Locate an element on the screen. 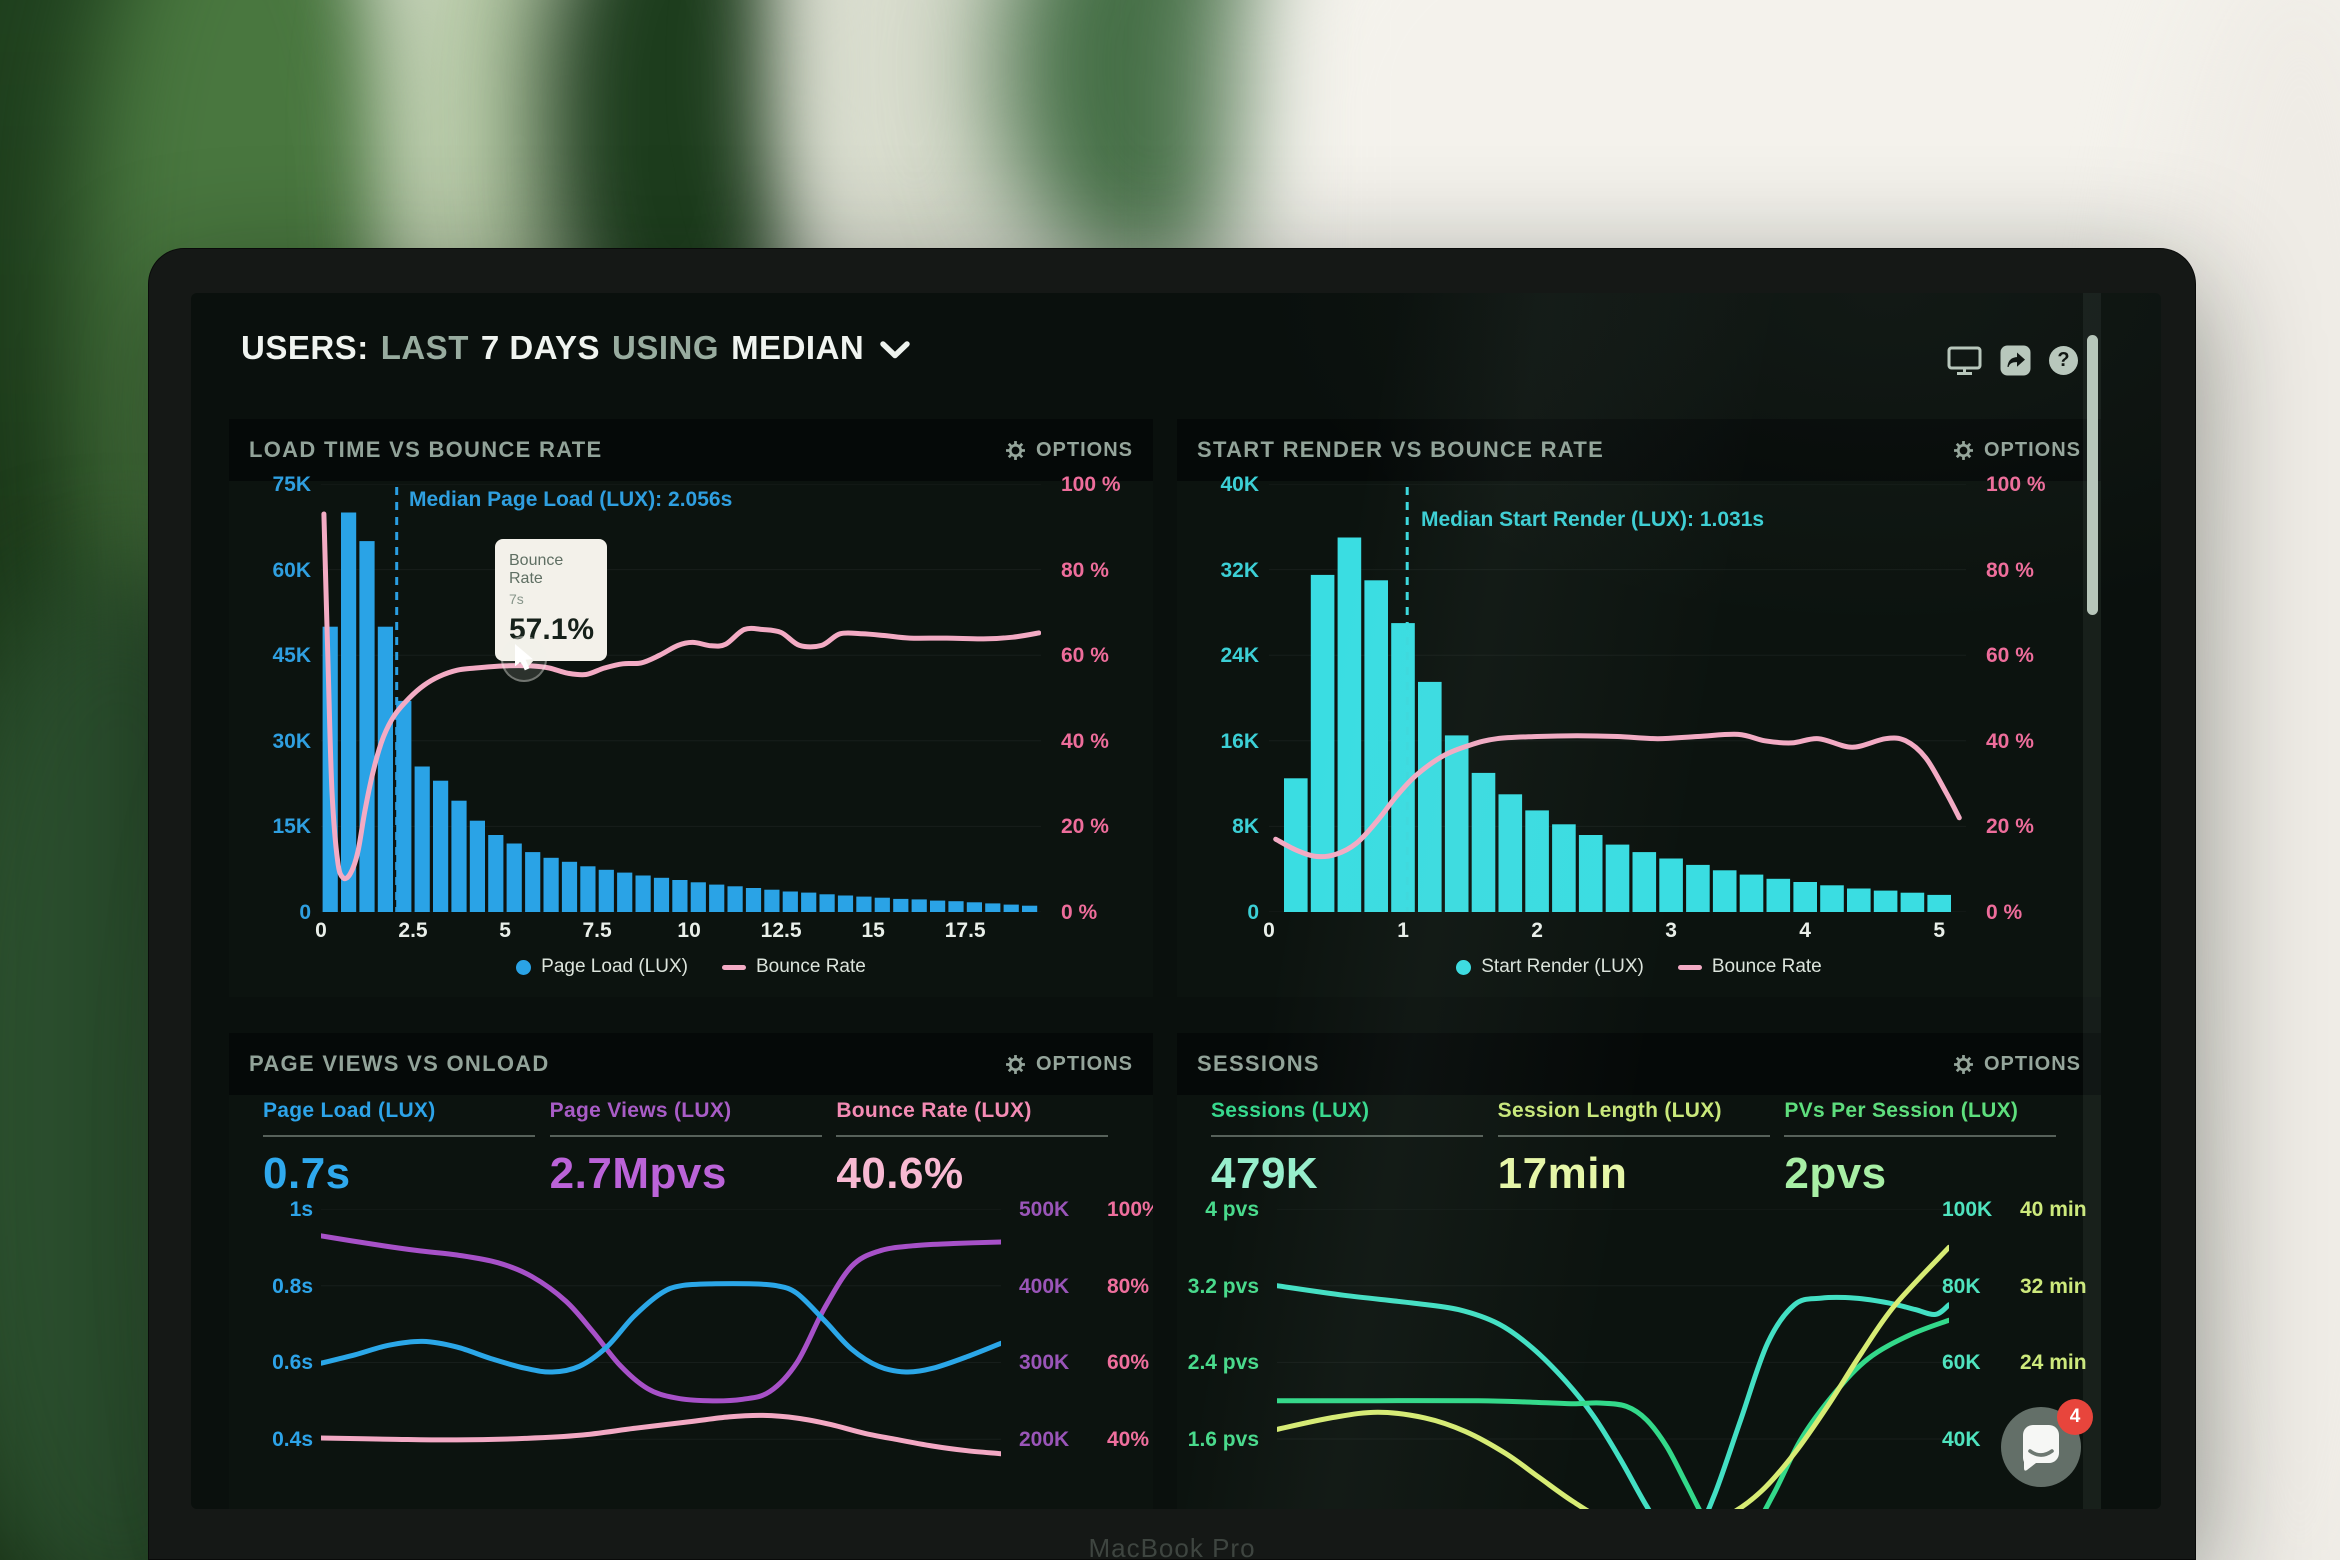 The width and height of the screenshot is (2340, 1560). metric-pvs-per-session: PVs Per Session (LUX) 2pvs is located at coordinates (1927, 1149).